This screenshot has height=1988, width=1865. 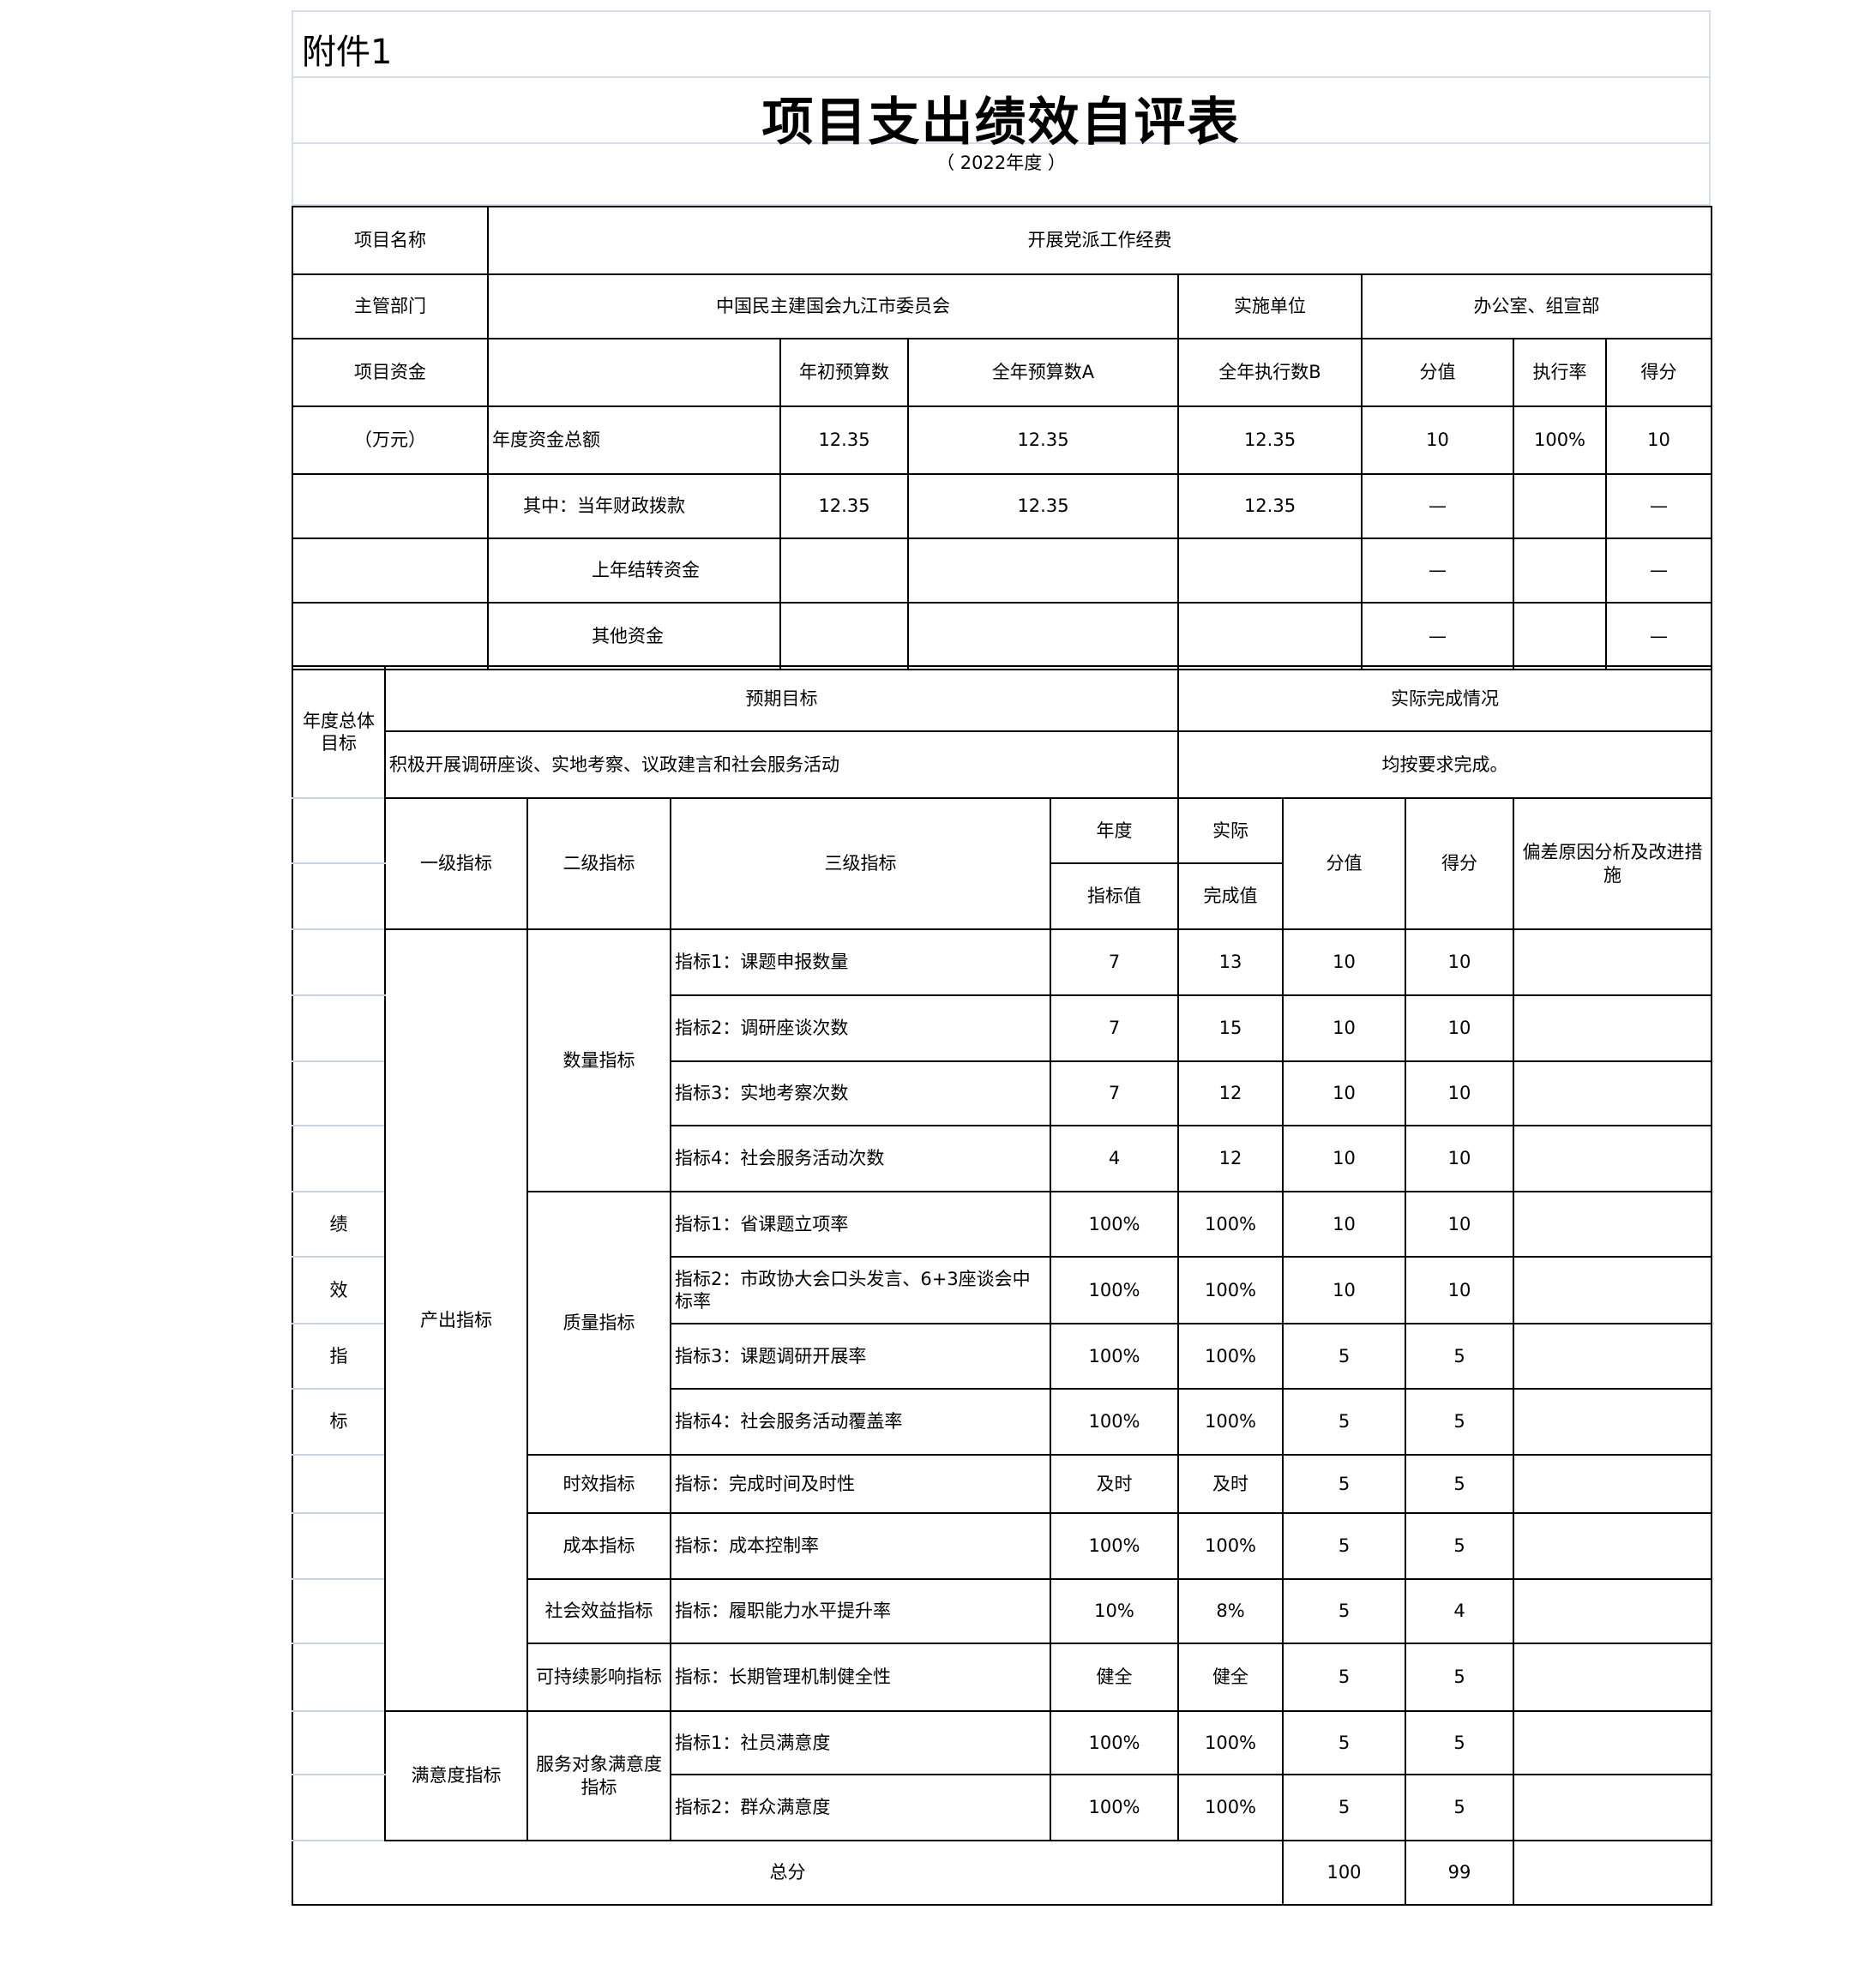 I want to click on label: 实施单位, so click(x=1270, y=306).